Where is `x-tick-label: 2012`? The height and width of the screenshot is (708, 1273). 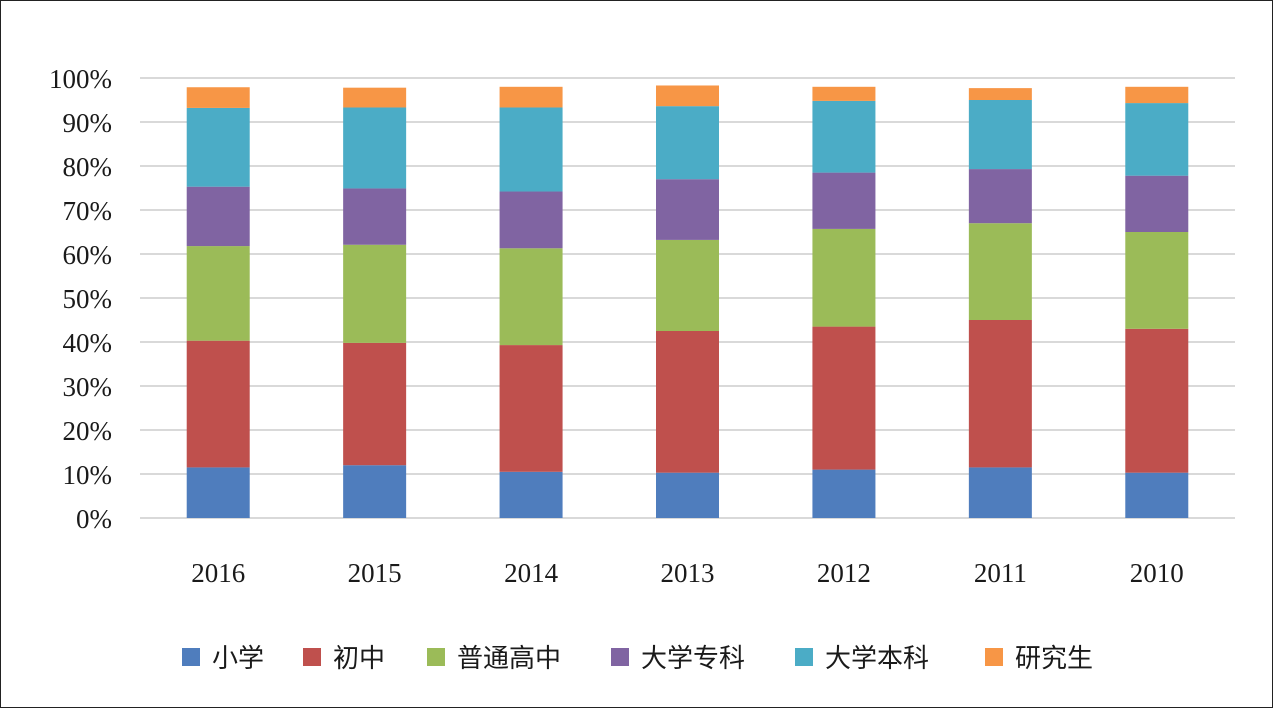 x-tick-label: 2012 is located at coordinates (844, 573).